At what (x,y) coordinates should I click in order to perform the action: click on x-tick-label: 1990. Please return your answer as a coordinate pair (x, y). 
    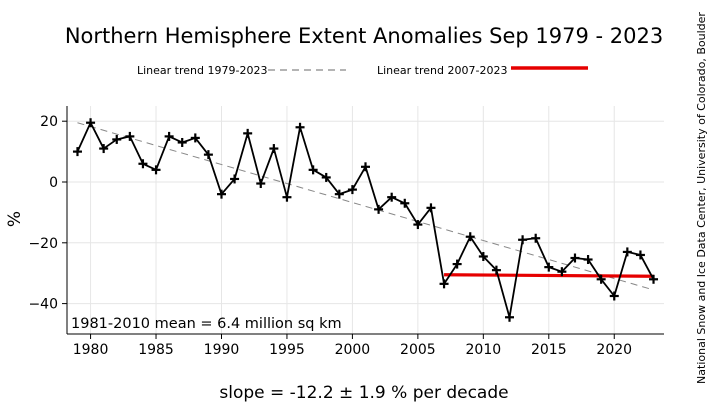
    Looking at the image, I should click on (222, 350).